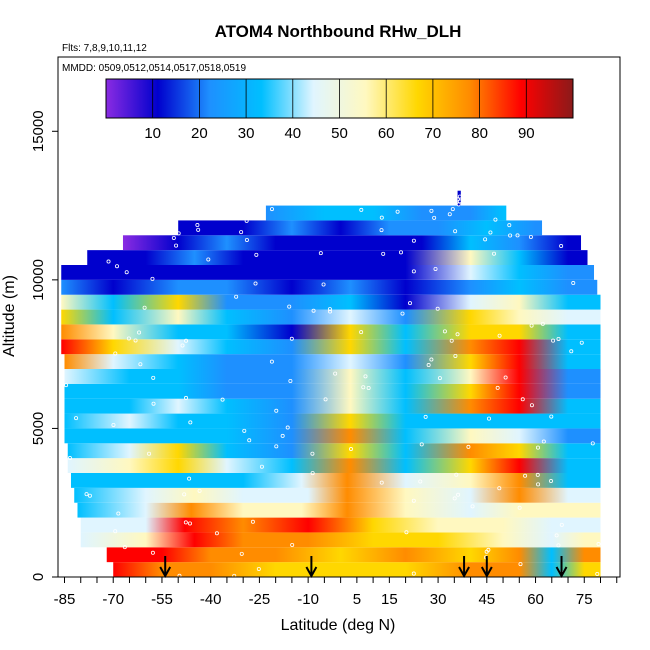  What do you see at coordinates (339, 110) in the screenshot?
I see `colorbar: 10 20 30 40 50 60 70 80 90` at bounding box center [339, 110].